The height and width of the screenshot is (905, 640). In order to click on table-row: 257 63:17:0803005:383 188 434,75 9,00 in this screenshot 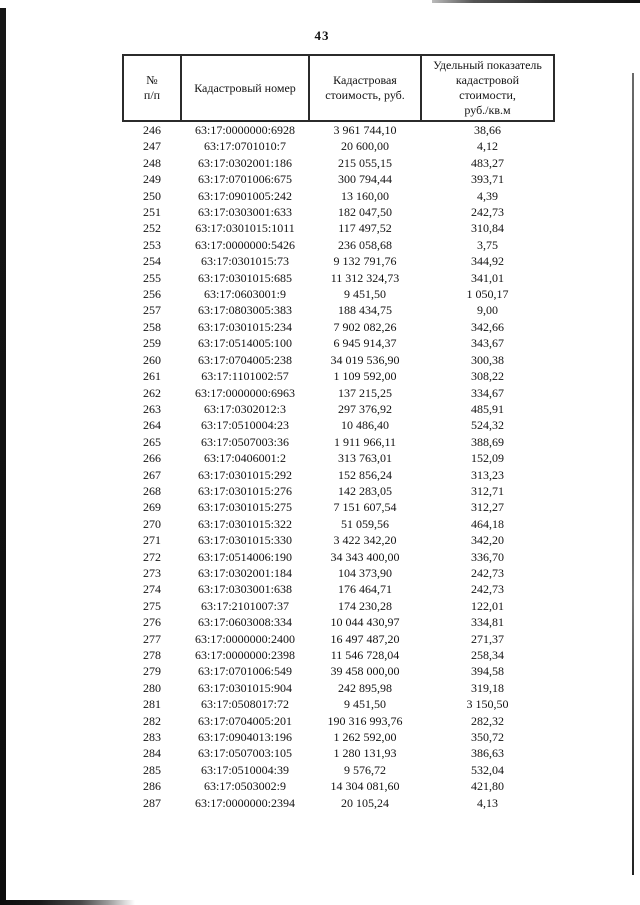, I will do `click(338, 310)`.